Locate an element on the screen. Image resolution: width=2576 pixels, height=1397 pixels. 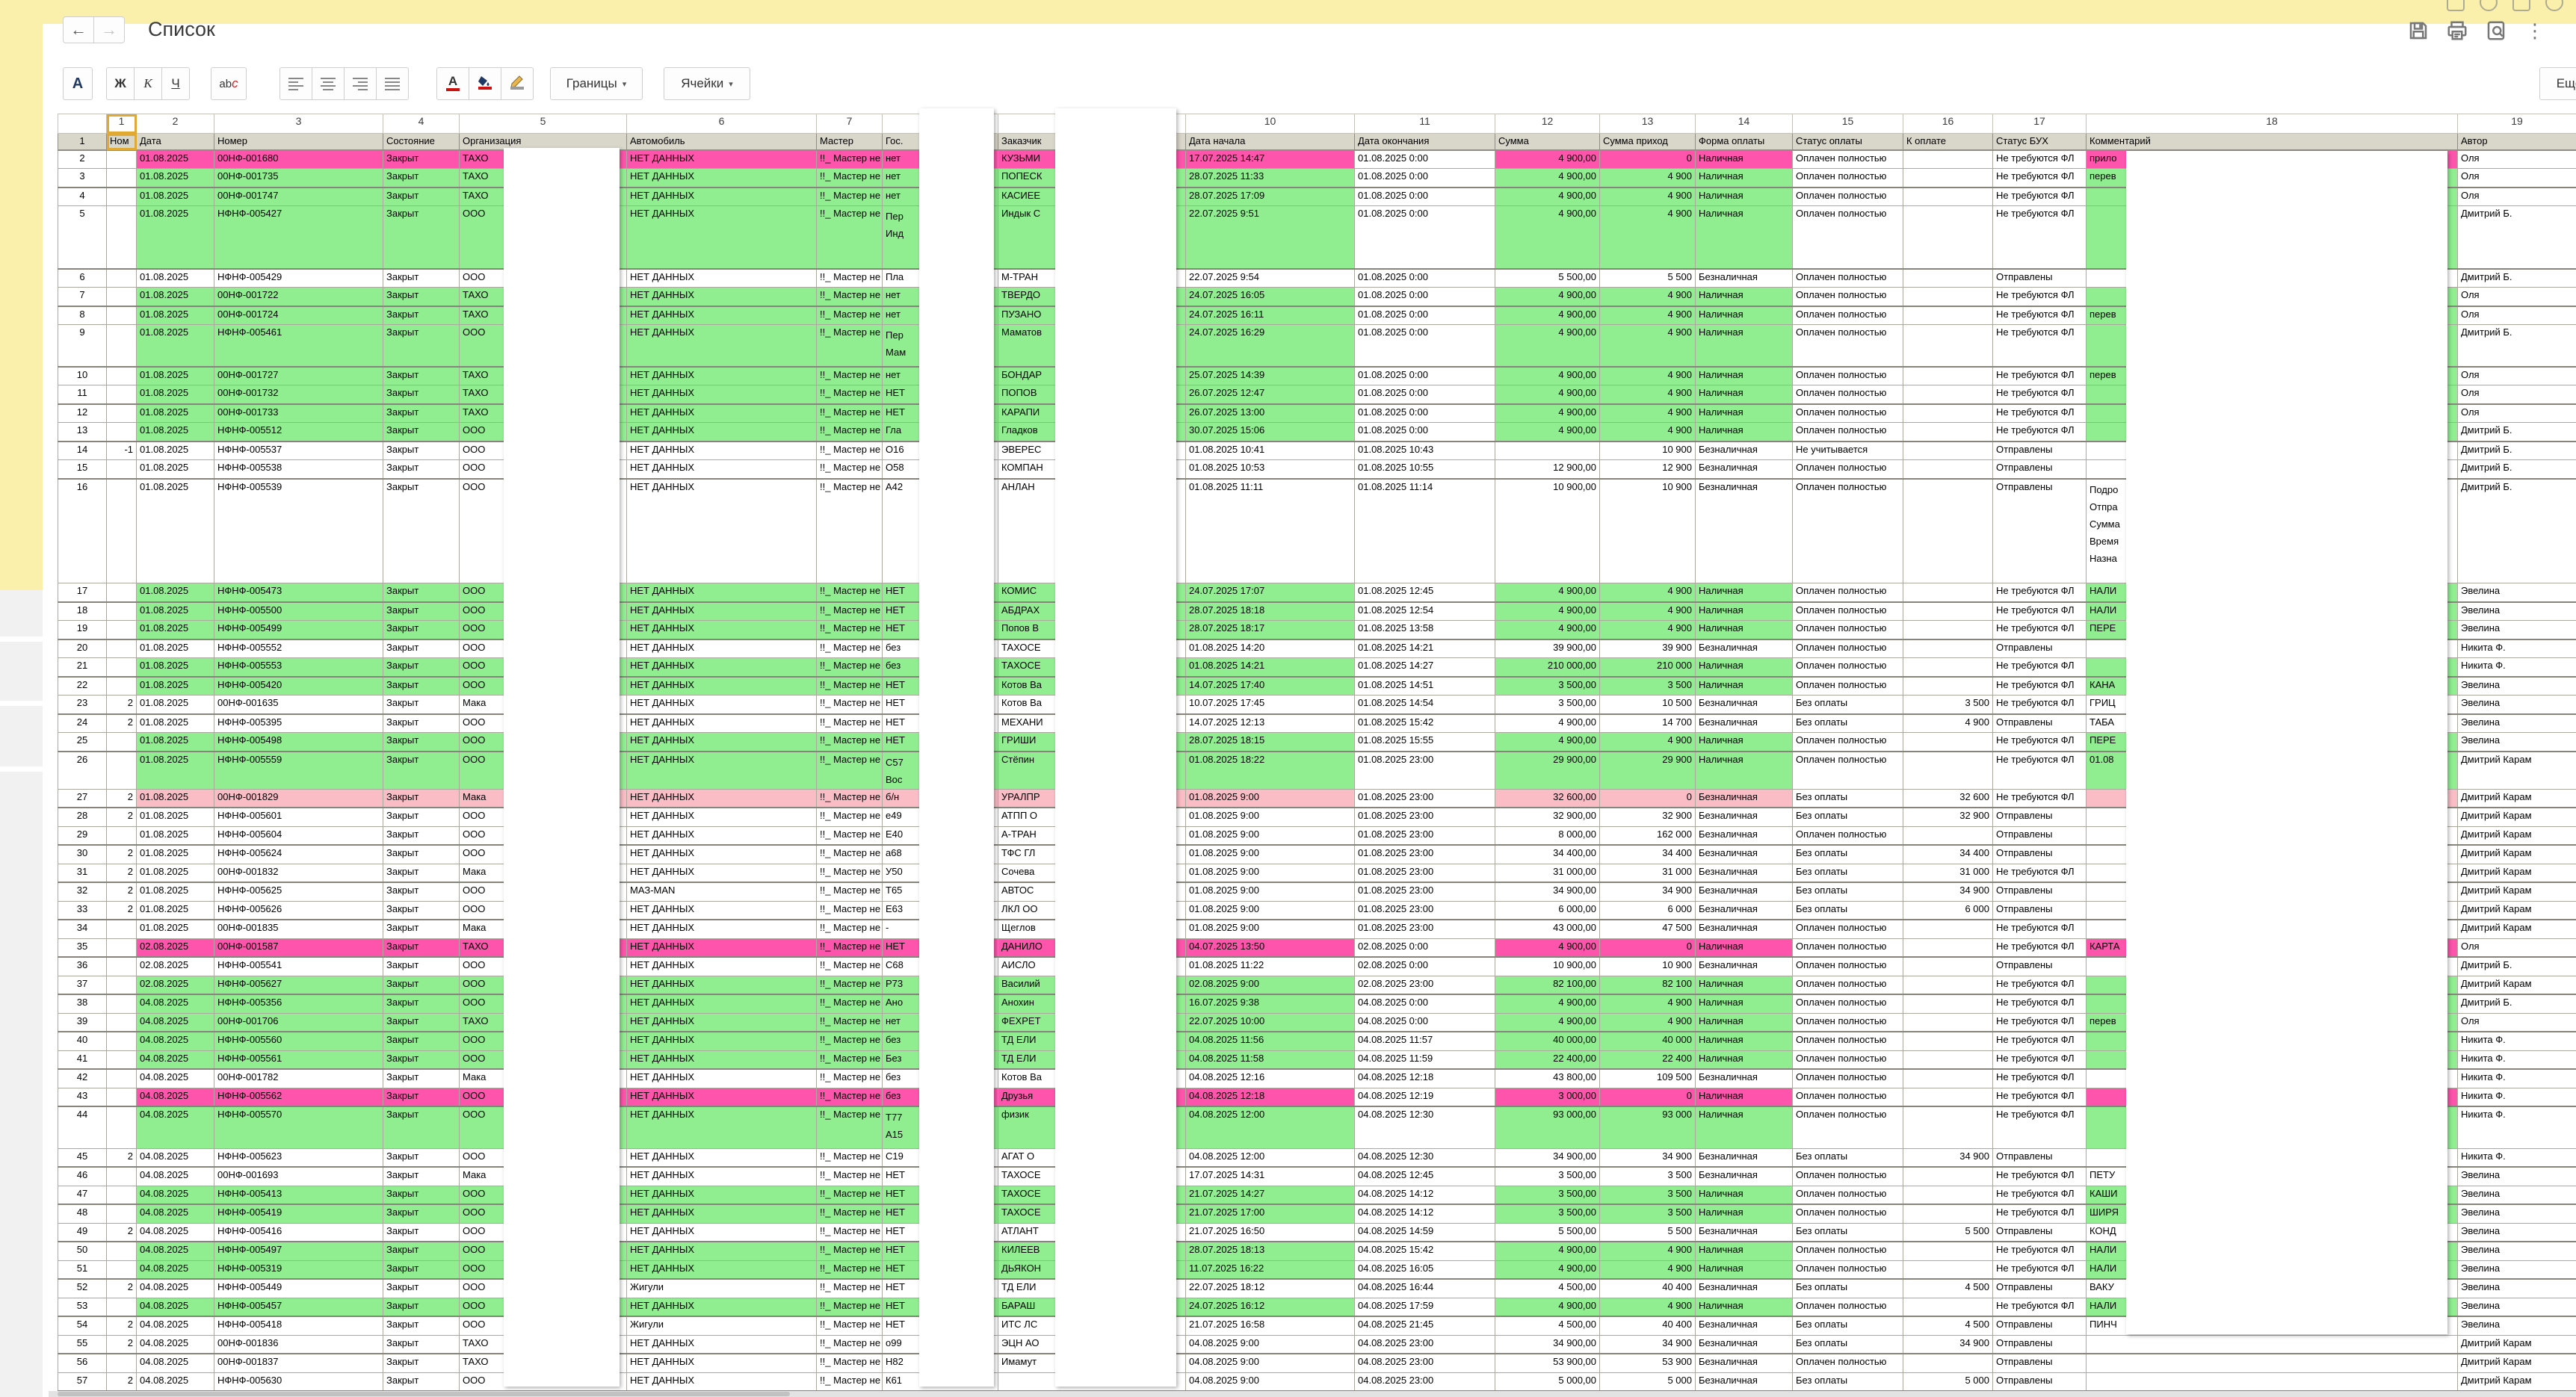
cell-forma is located at coordinates (1547, 450).